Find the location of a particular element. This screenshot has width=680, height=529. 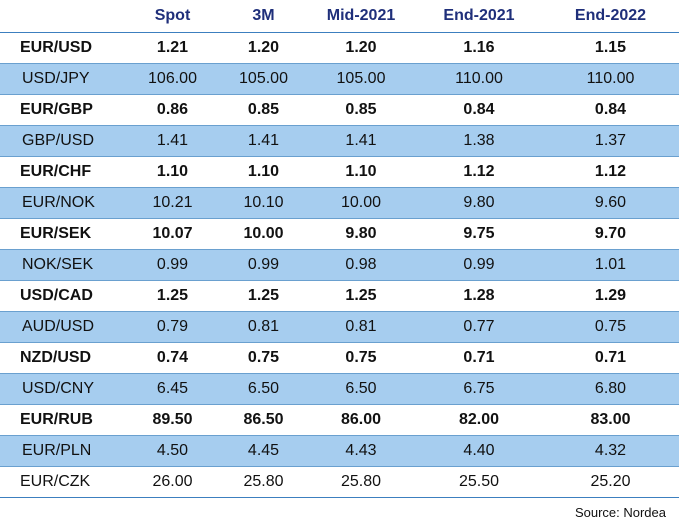

currency-pair-cell: NZD/USD is located at coordinates (62, 358).